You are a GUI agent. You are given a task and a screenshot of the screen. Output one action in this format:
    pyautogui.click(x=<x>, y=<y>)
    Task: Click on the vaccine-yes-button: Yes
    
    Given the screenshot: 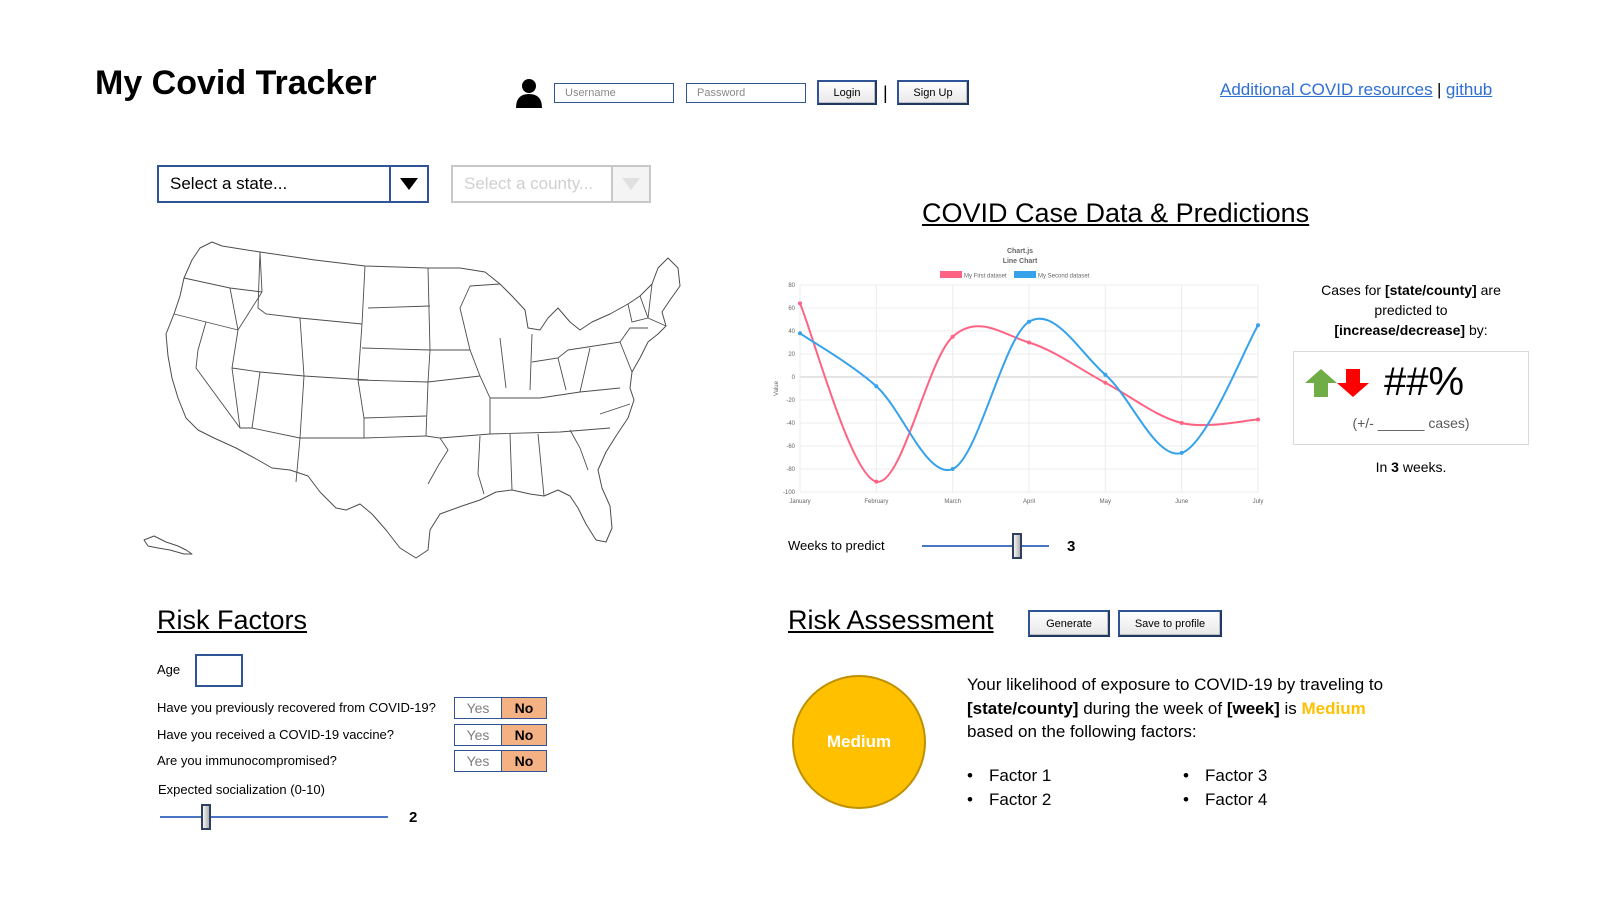 What is the action you would take?
    pyautogui.click(x=478, y=735)
    